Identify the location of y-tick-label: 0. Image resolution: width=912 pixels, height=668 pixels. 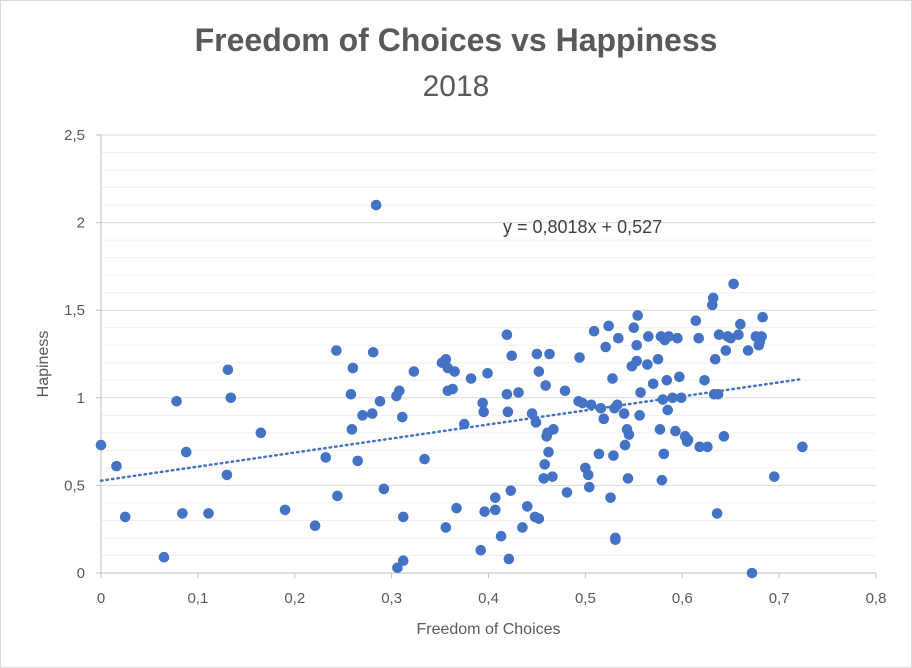
(81, 573).